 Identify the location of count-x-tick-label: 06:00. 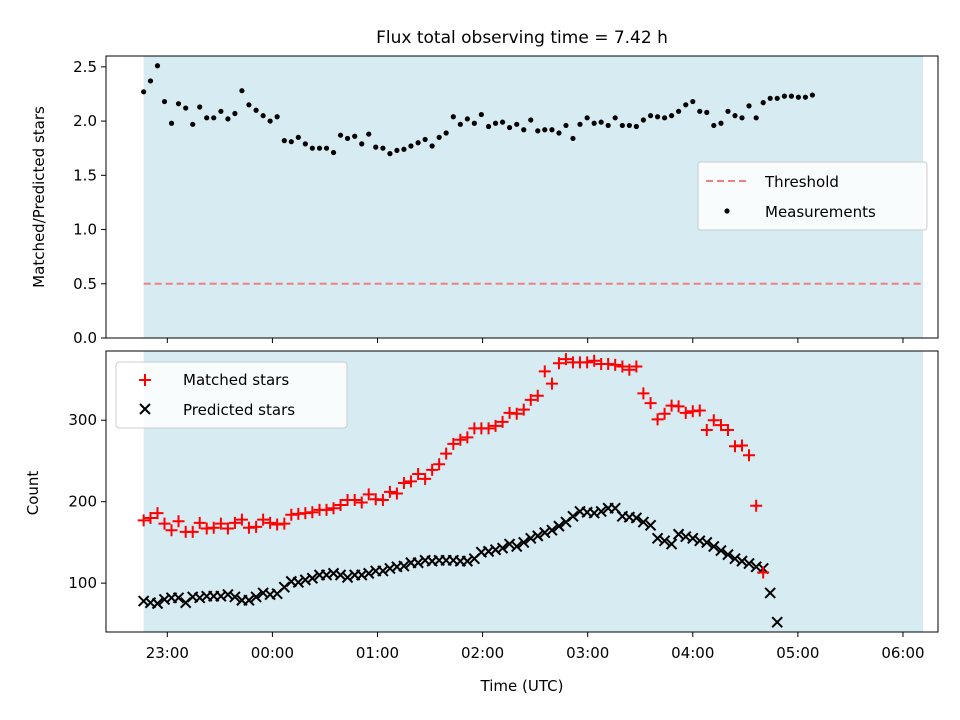
(902, 653).